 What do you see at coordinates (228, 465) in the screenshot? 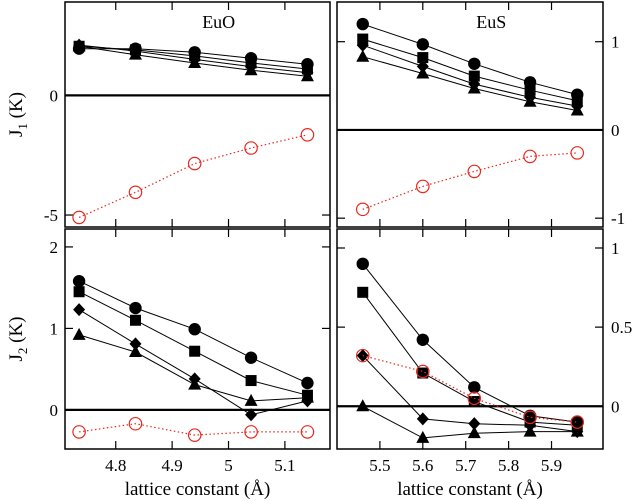
I see `x-tick-label: 5` at bounding box center [228, 465].